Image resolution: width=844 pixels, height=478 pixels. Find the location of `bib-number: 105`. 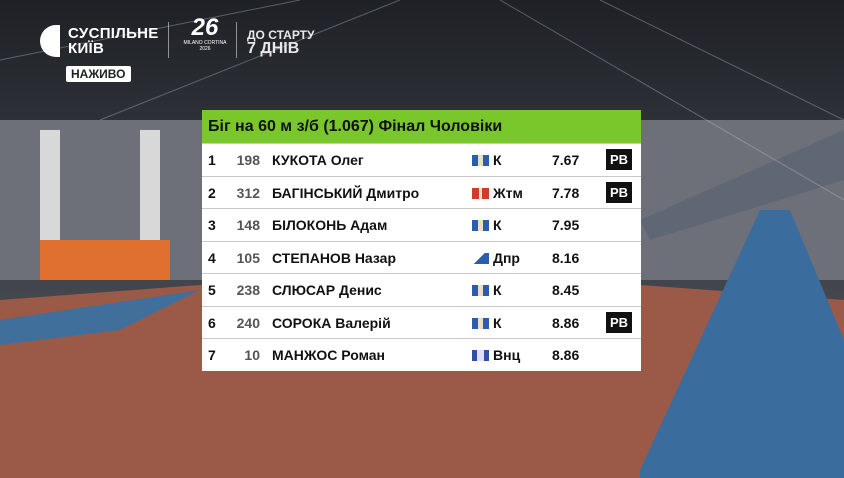

bib-number: 105 is located at coordinates (248, 257).